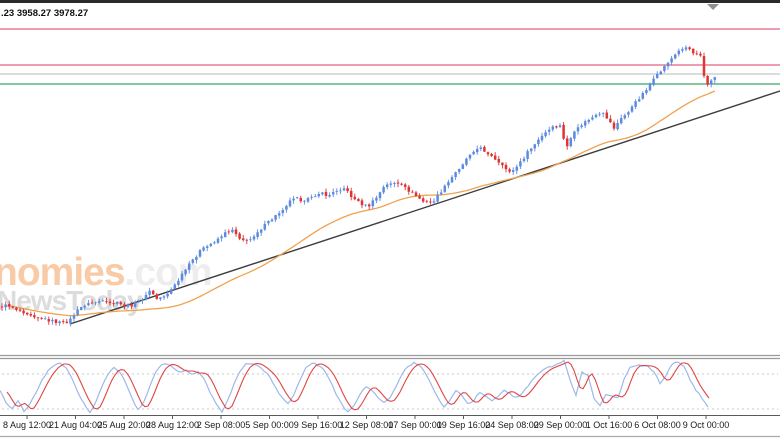 This screenshot has width=780, height=439. I want to click on stochastic-oscillator, so click(389, 386).